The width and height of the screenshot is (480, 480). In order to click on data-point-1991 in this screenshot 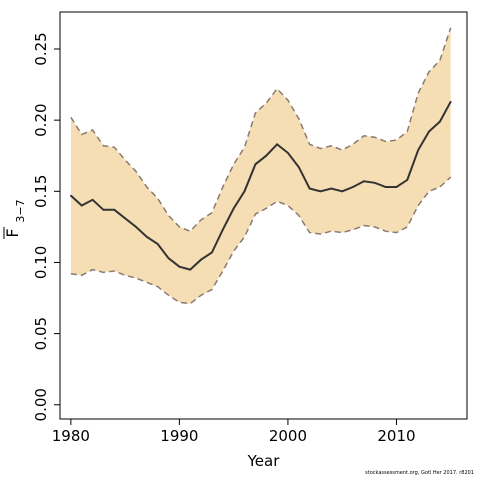, I will do `click(190, 269)`.